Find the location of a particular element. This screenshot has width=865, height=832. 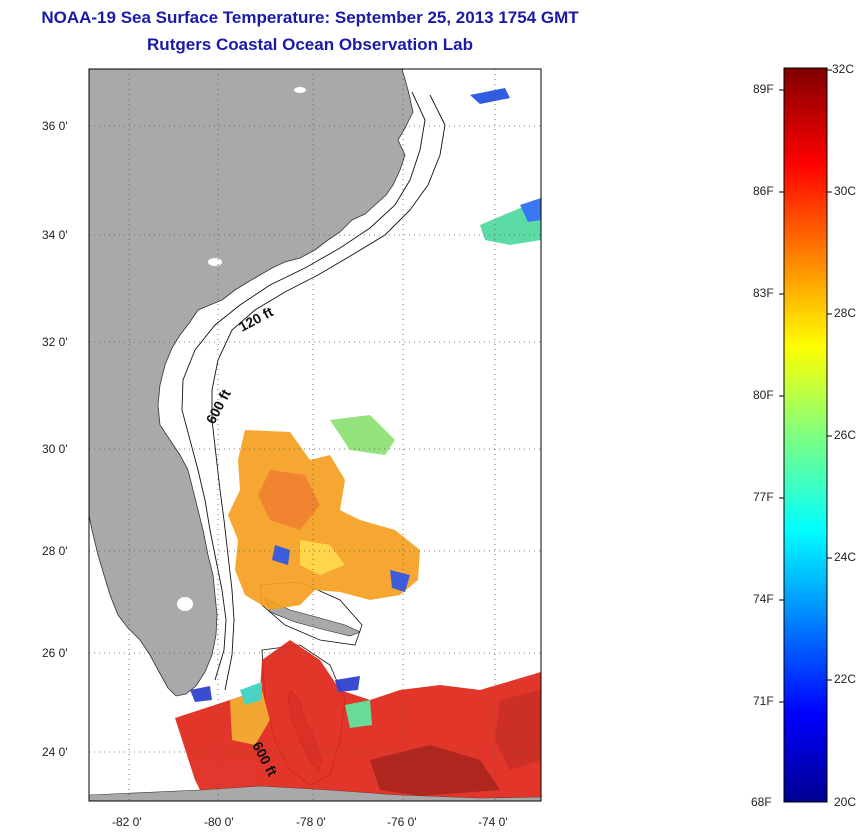

colorbar-label-c: 24C is located at coordinates (845, 557).